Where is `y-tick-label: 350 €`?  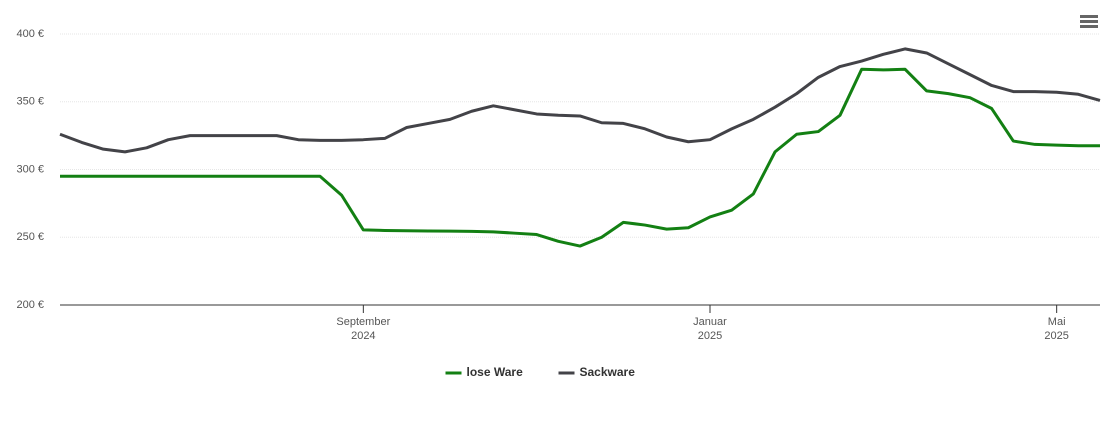
y-tick-label: 350 € is located at coordinates (30, 102).